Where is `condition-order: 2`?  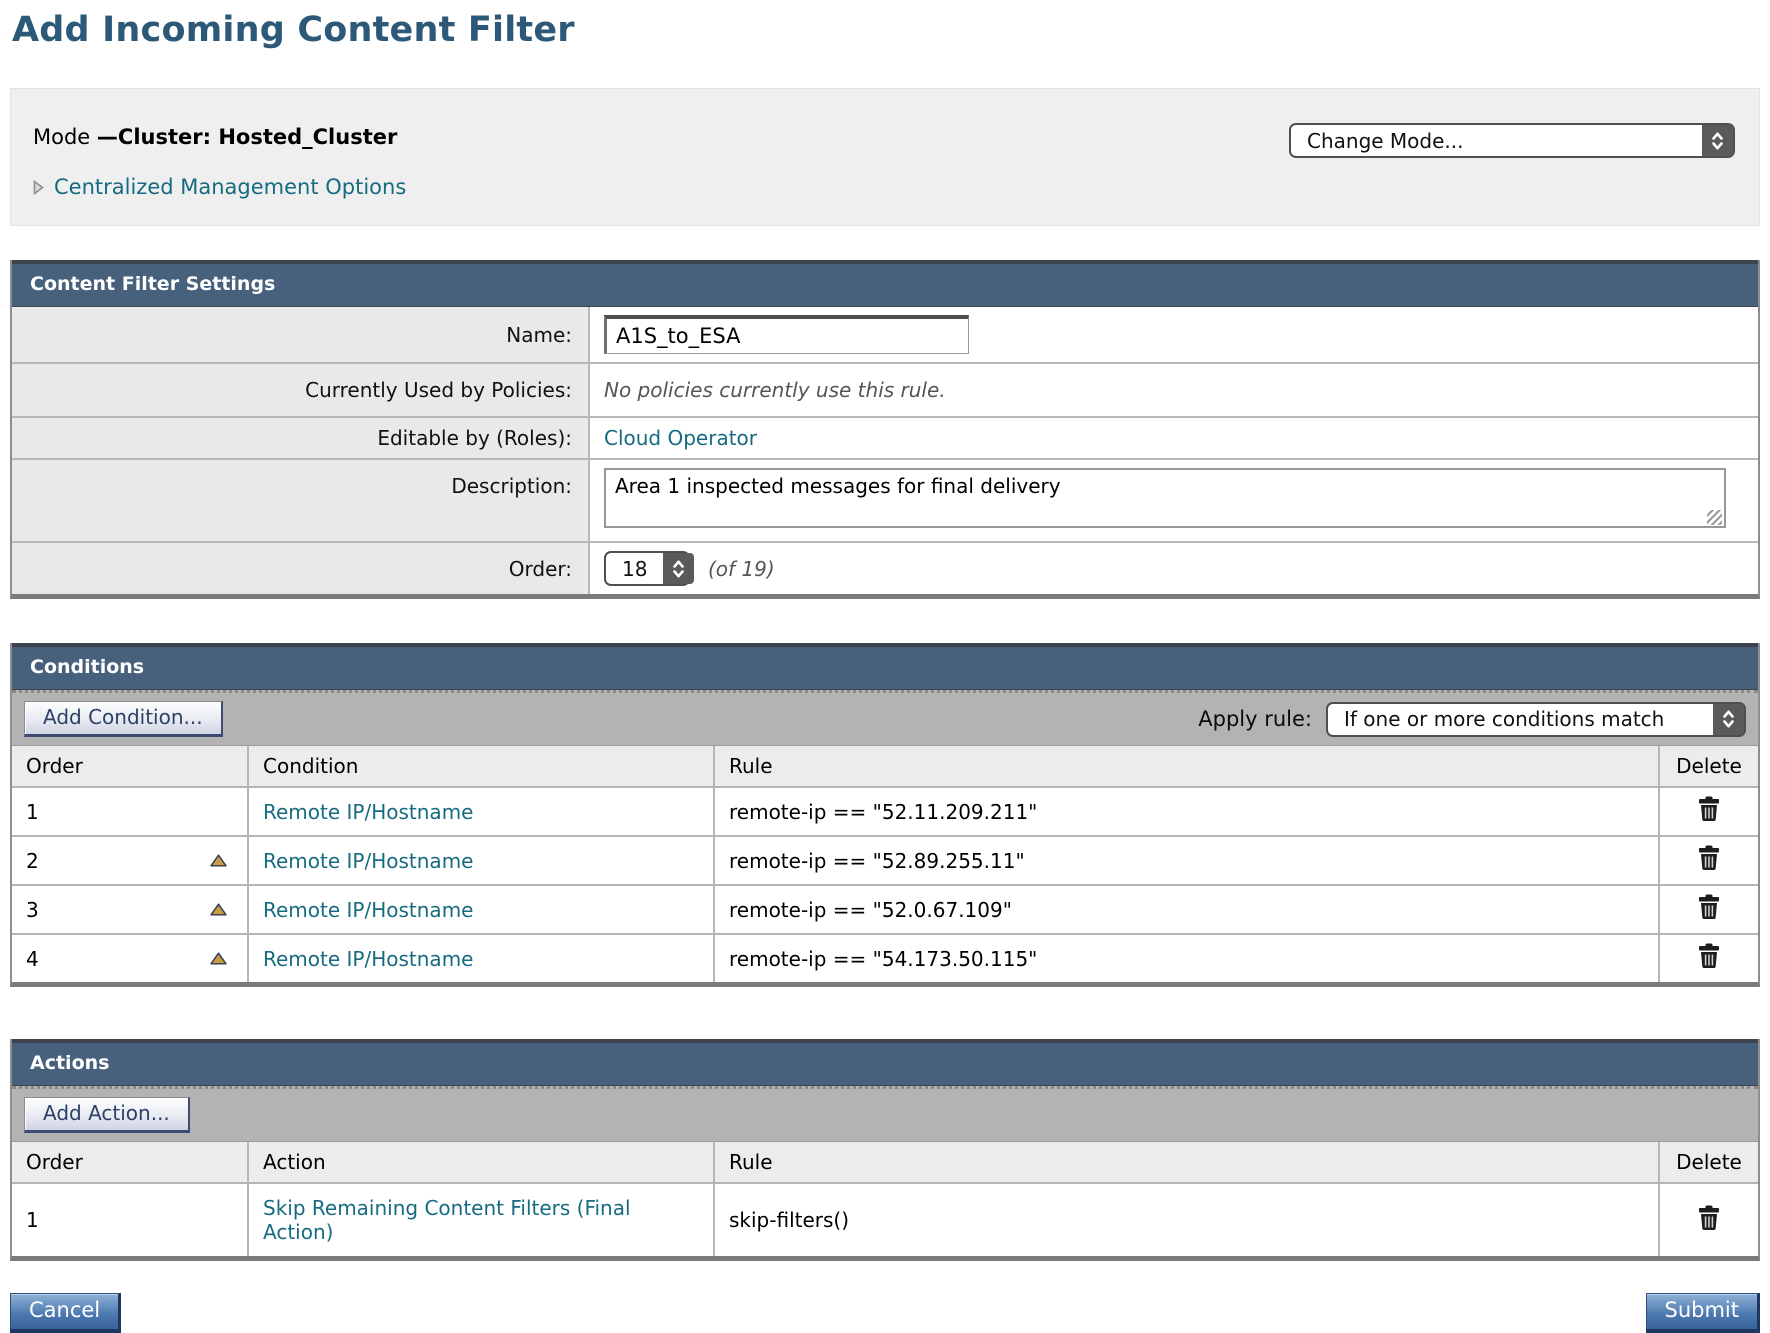
condition-order: 2 is located at coordinates (32, 860).